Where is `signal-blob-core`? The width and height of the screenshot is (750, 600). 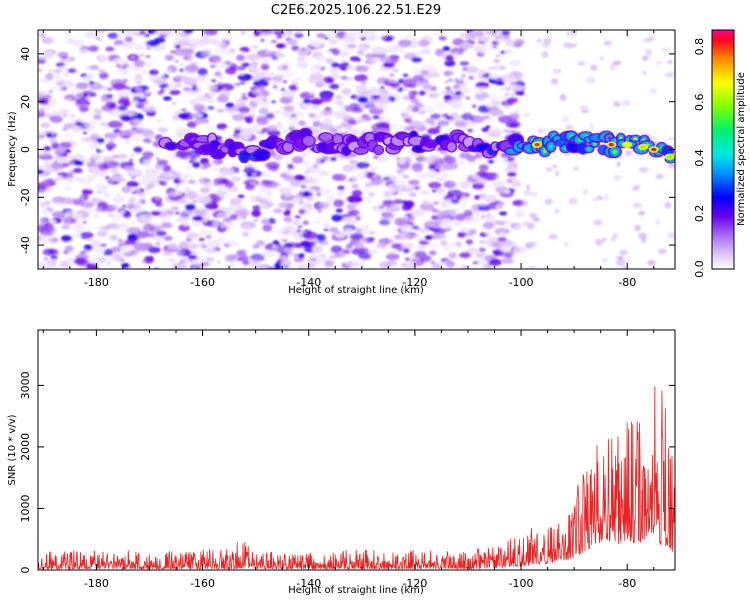
signal-blob-core is located at coordinates (346, 151).